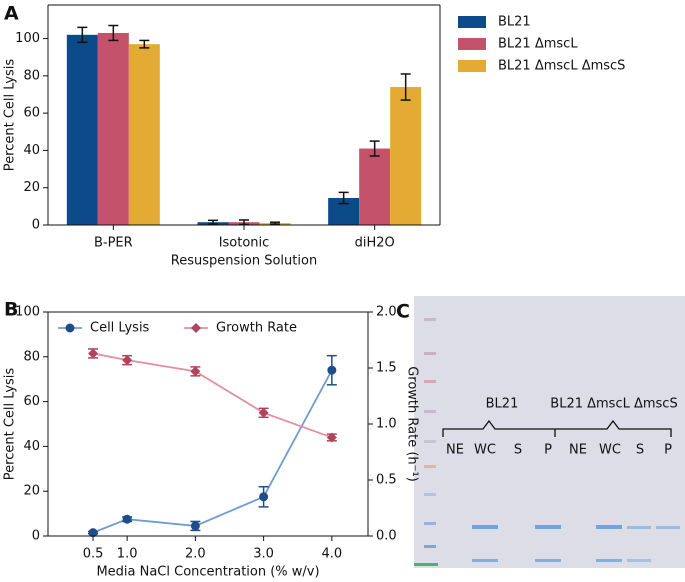 The width and height of the screenshot is (685, 582). What do you see at coordinates (502, 404) in the screenshot?
I see `gel-group-label: BL21` at bounding box center [502, 404].